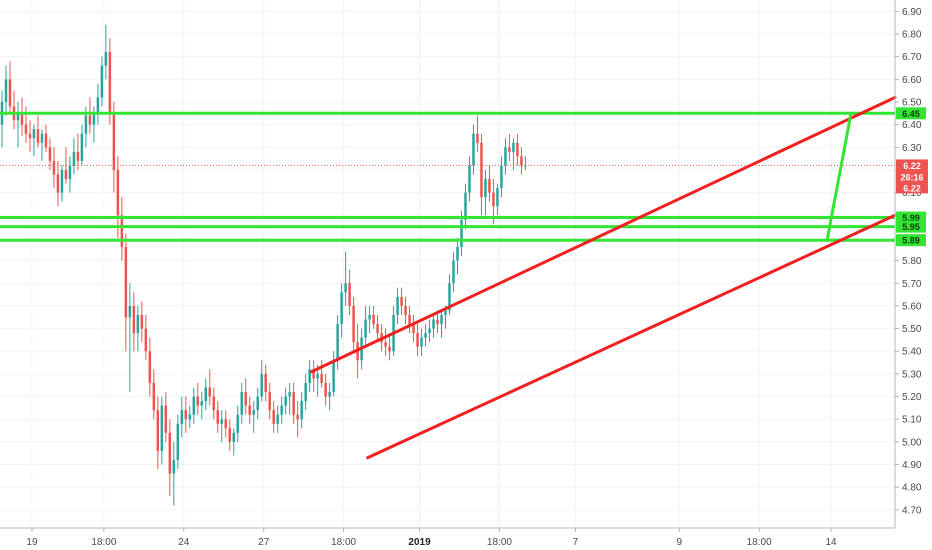 The width and height of the screenshot is (932, 550). I want to click on countdown-timer: 26:16, so click(911, 177).